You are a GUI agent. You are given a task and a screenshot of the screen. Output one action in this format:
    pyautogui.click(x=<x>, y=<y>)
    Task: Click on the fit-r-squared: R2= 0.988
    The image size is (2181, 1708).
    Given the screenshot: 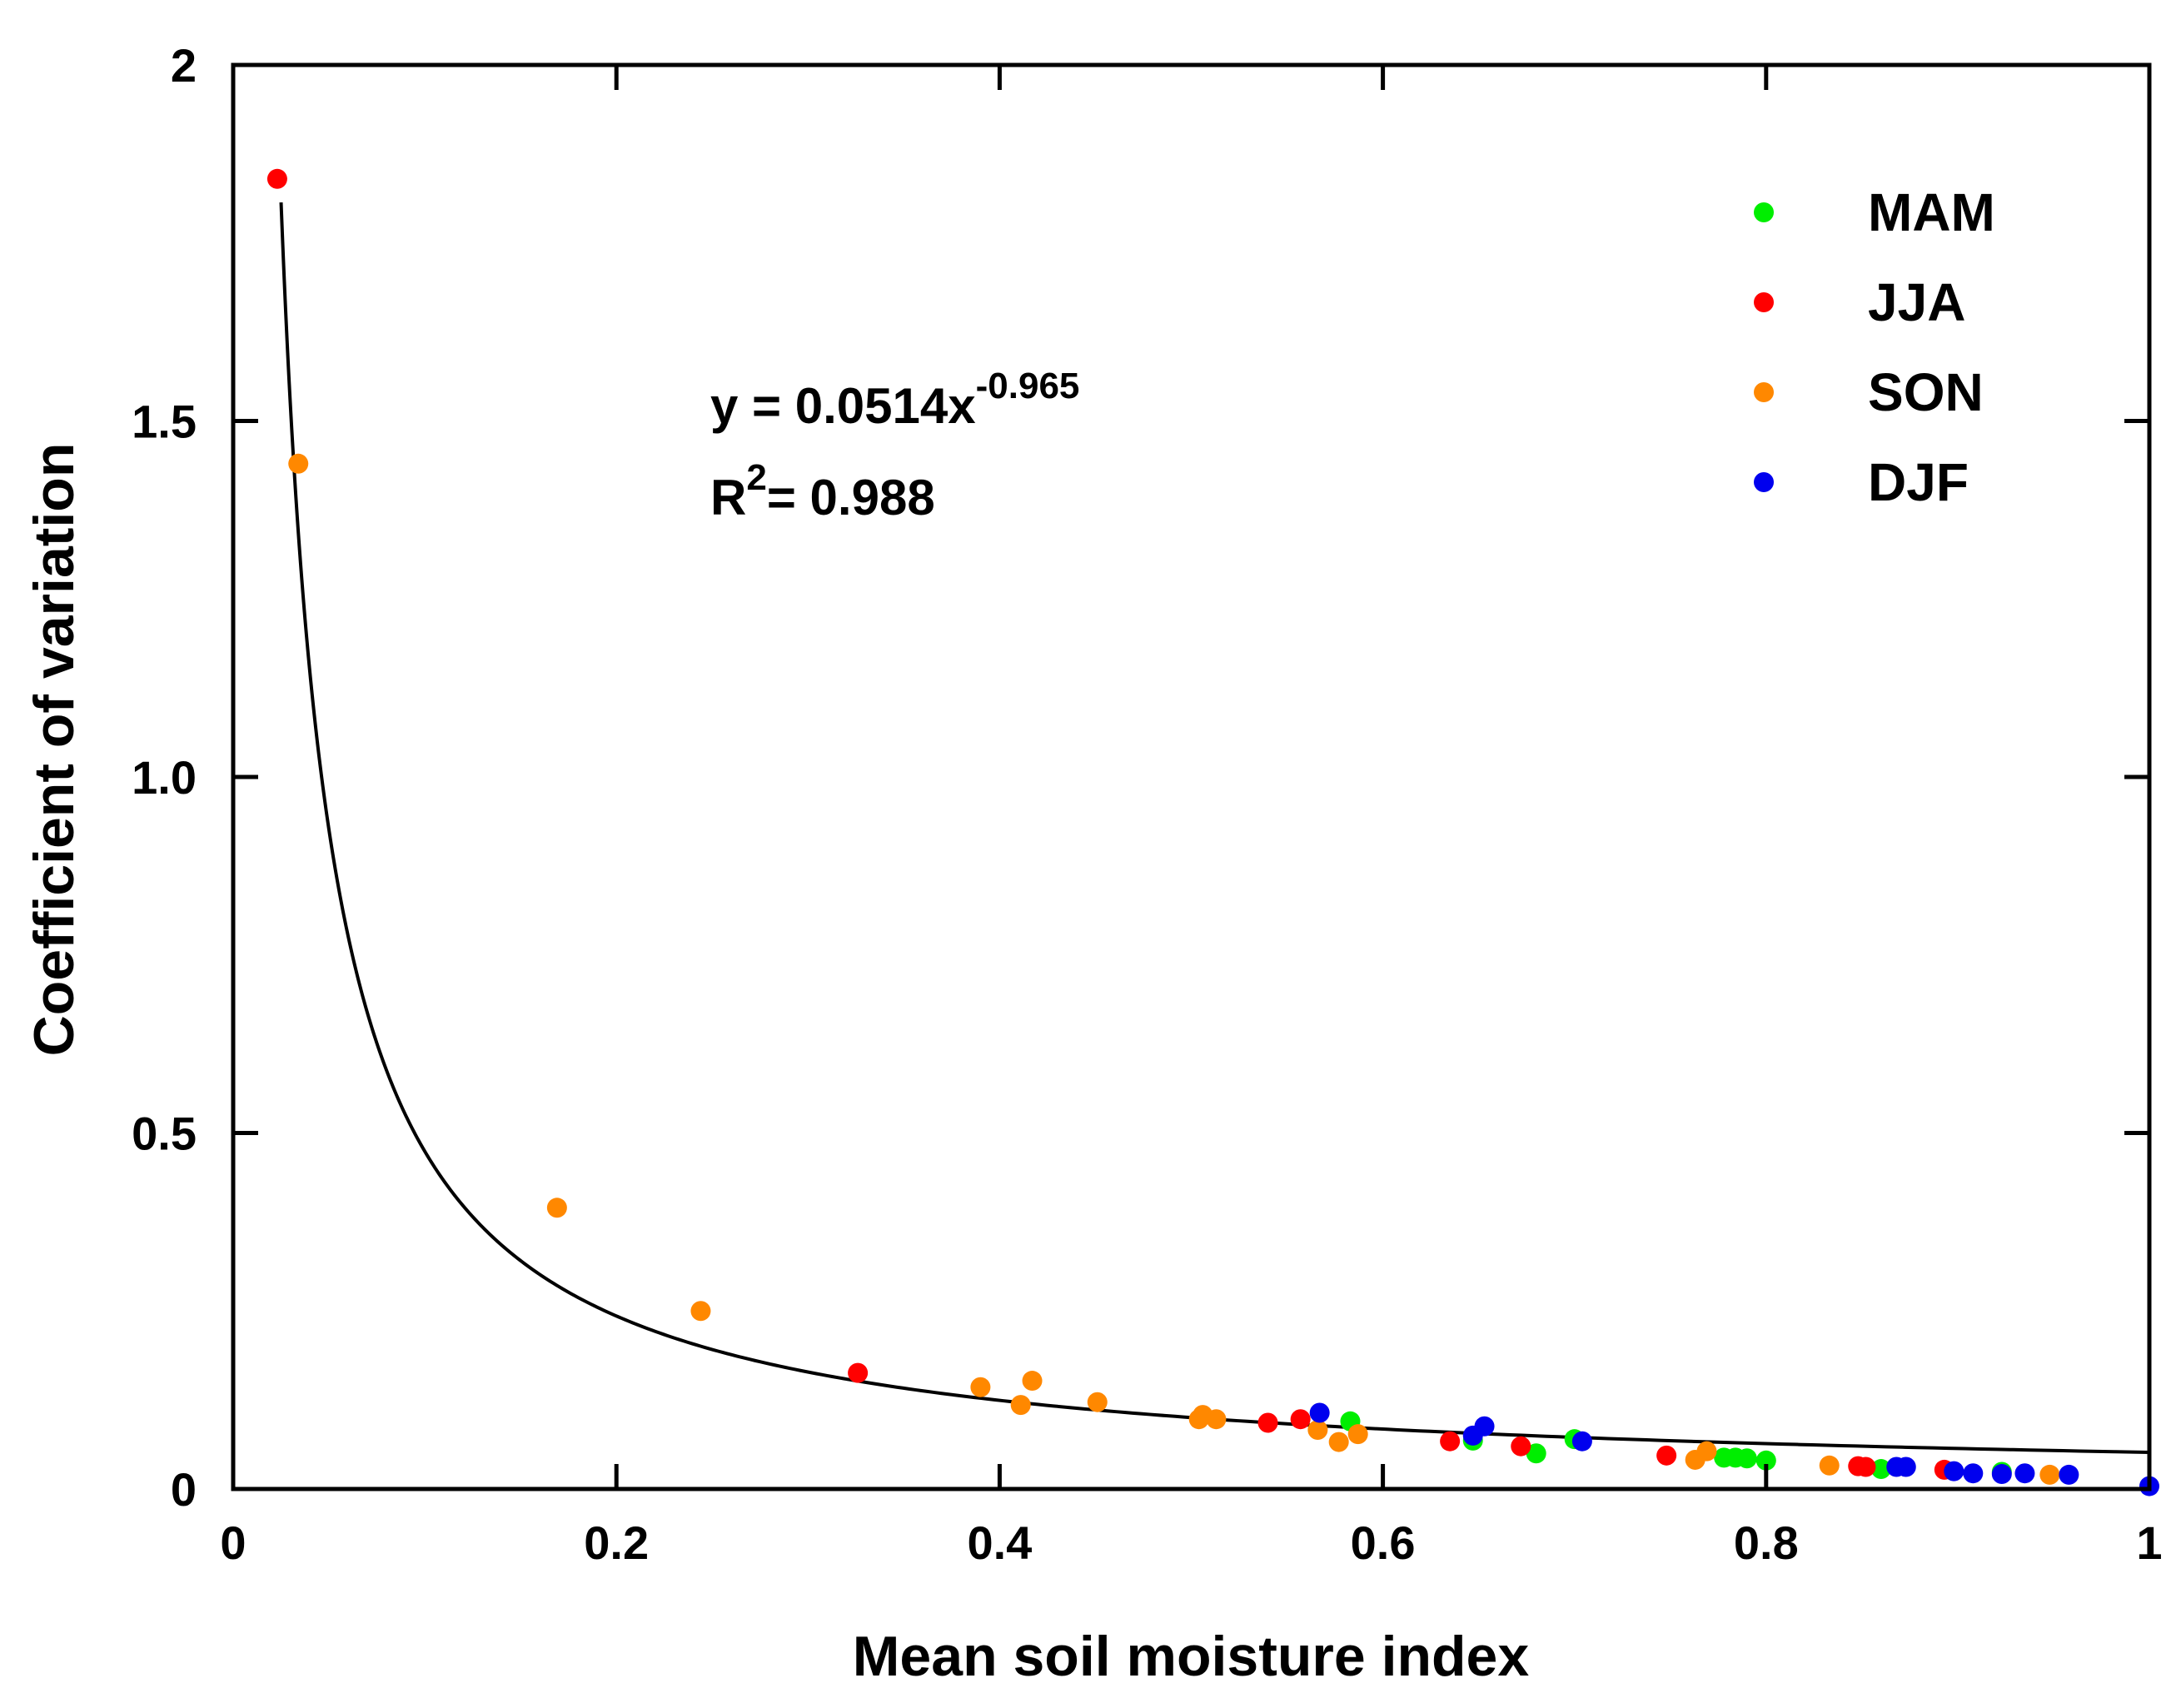 What is the action you would take?
    pyautogui.click(x=823, y=491)
    